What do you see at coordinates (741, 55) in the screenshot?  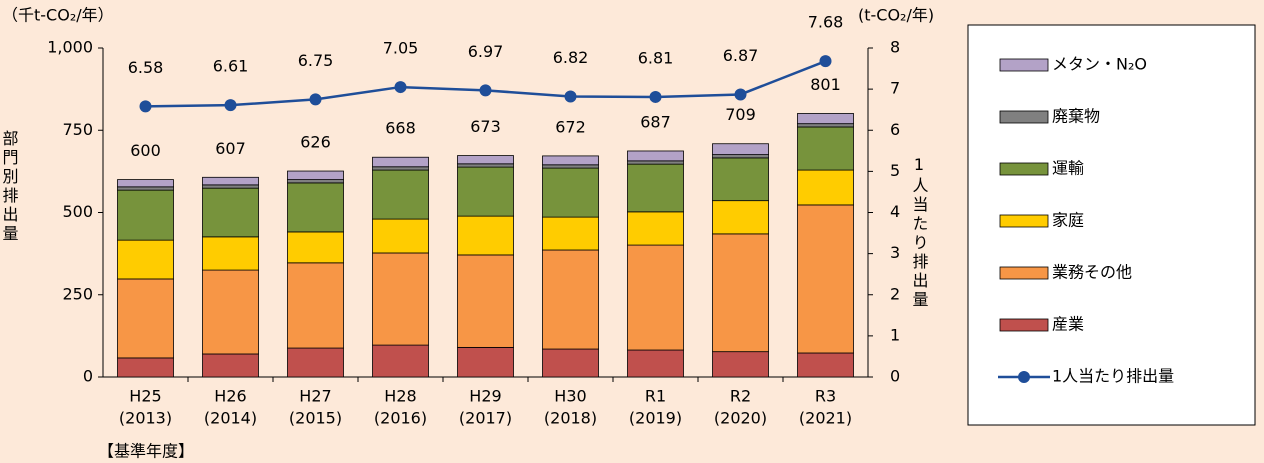 I see `line-value-label: 6.87` at bounding box center [741, 55].